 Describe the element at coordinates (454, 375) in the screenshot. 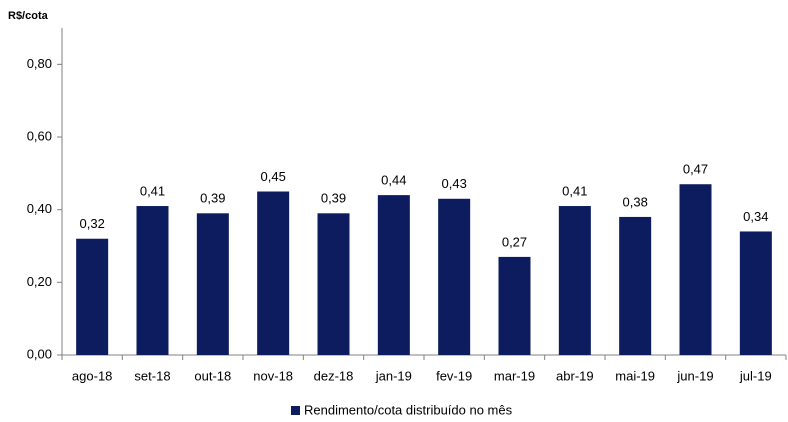

I see `x-tick-label: fev-19` at that location.